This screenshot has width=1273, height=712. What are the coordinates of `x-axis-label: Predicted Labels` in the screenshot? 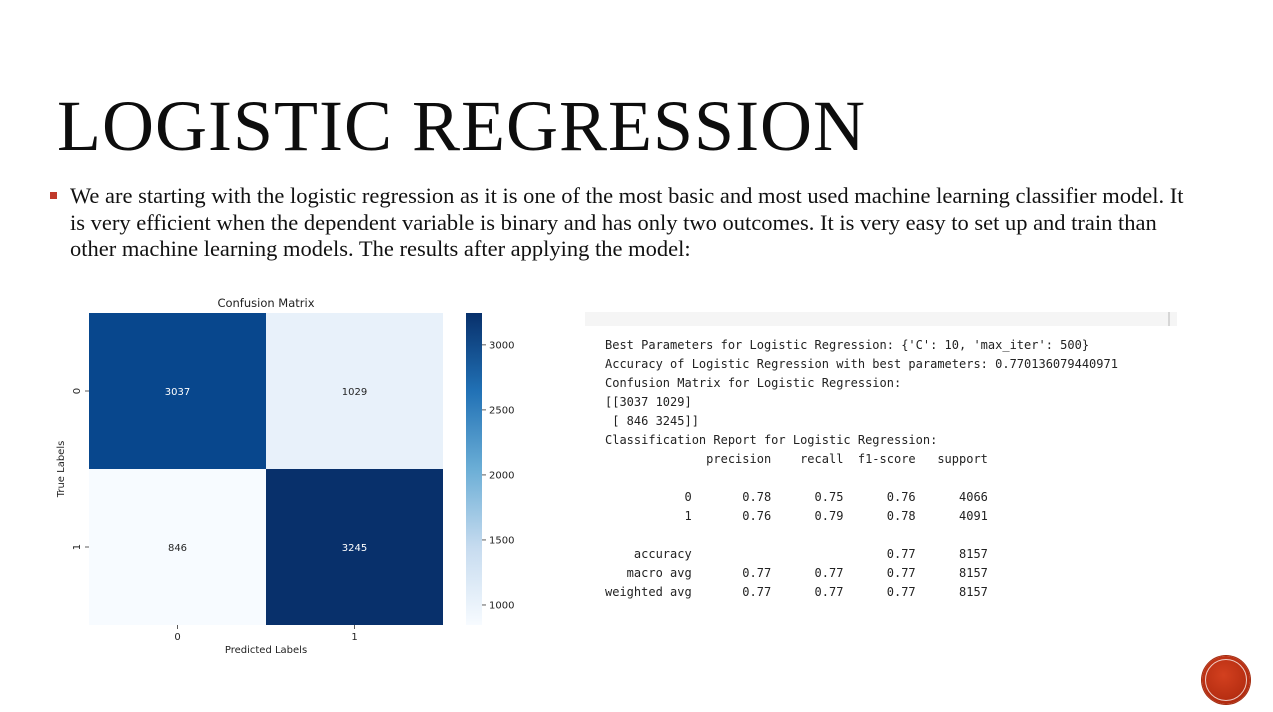 It's located at (266, 650).